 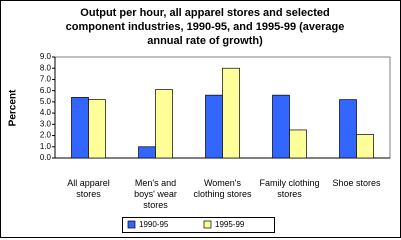 What do you see at coordinates (198, 225) in the screenshot?
I see `legend-box` at bounding box center [198, 225].